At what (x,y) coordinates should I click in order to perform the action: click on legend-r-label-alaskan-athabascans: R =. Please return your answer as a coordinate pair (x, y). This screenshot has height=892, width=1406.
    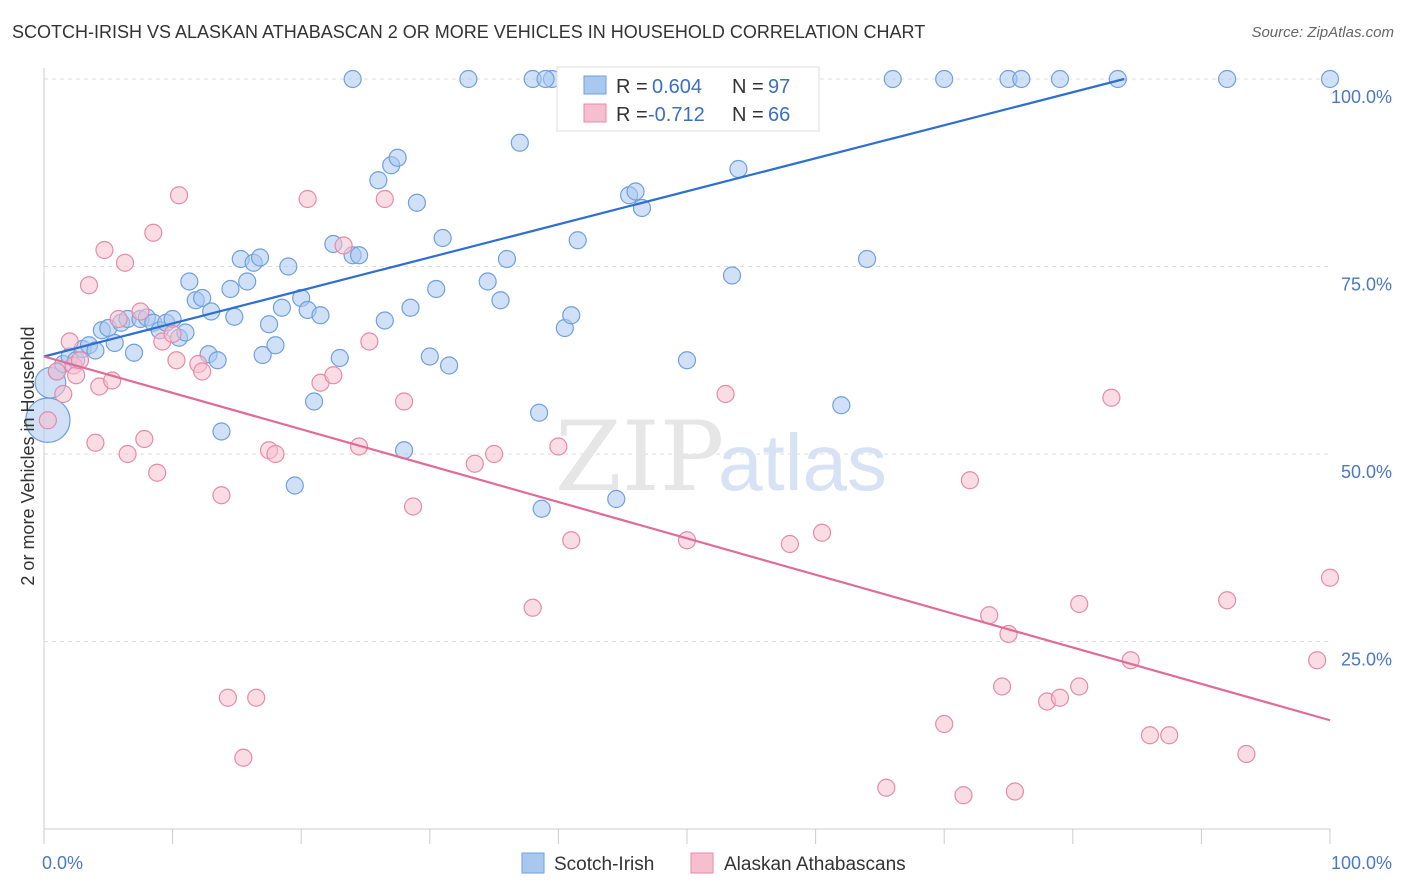
    Looking at the image, I should click on (632, 115).